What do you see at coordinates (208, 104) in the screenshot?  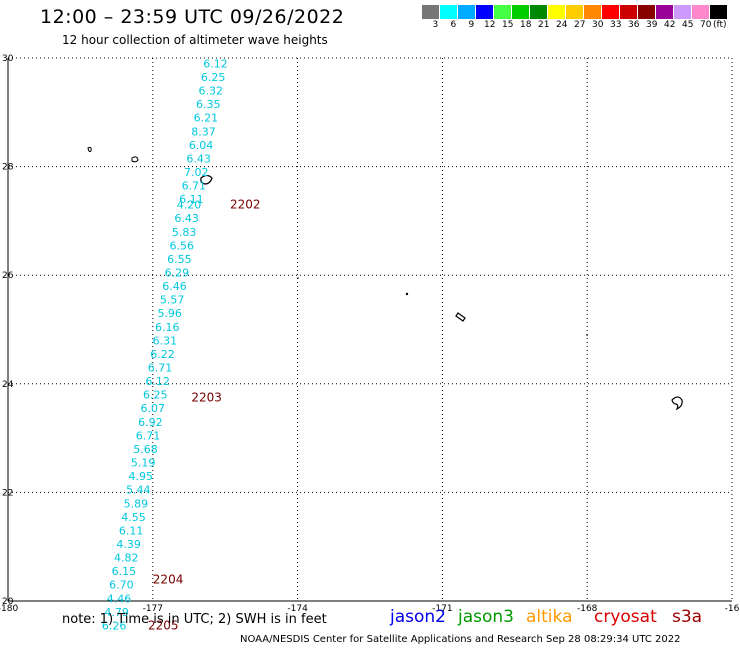 I see `swh-value-label: 6.35` at bounding box center [208, 104].